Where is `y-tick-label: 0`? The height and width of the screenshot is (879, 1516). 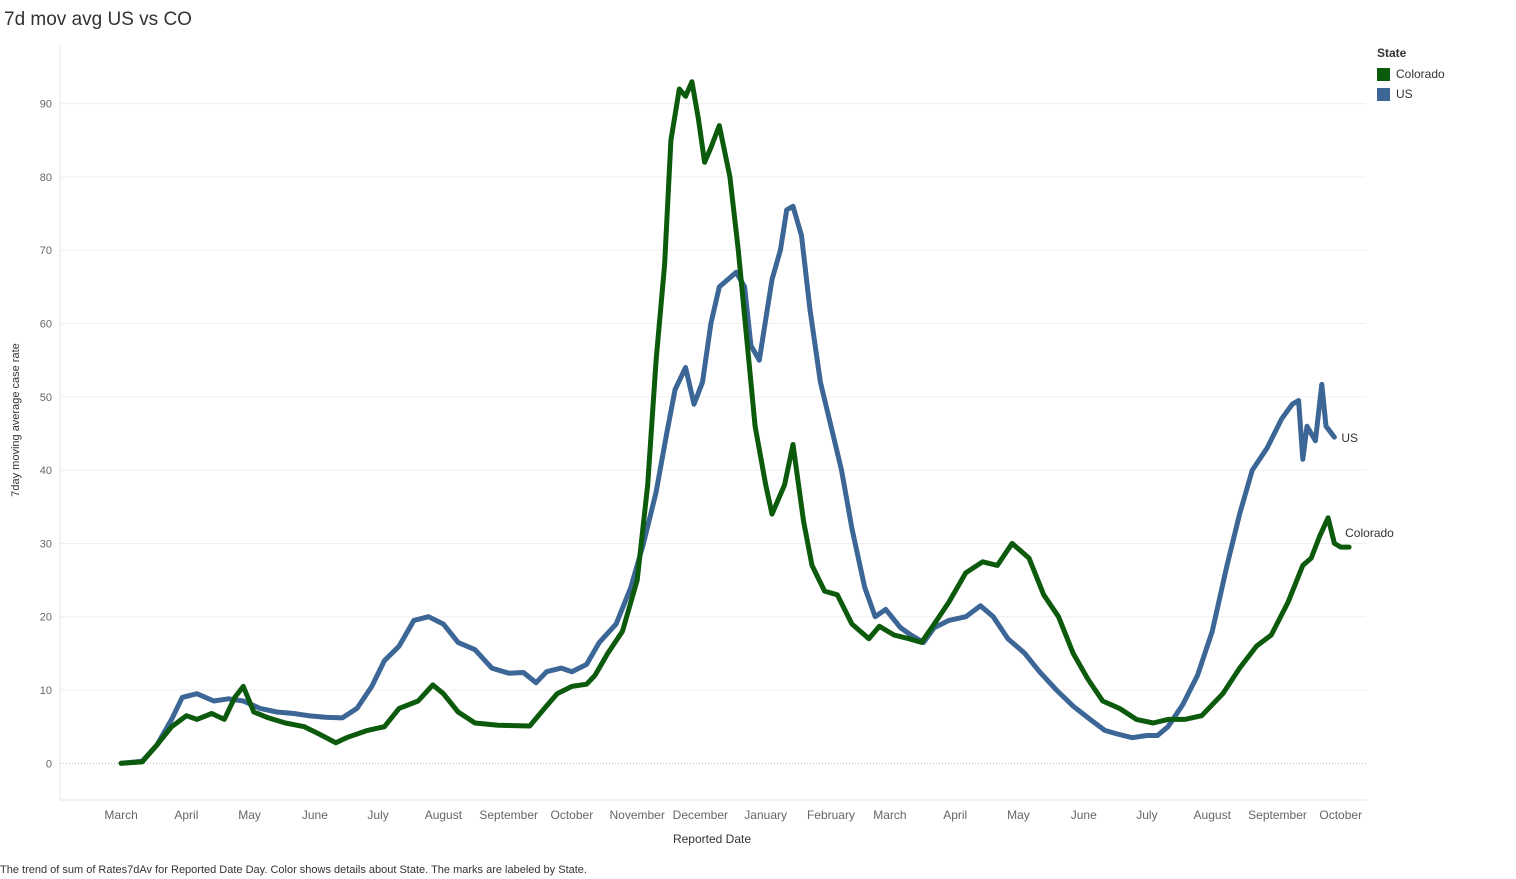 y-tick-label: 0 is located at coordinates (49, 764).